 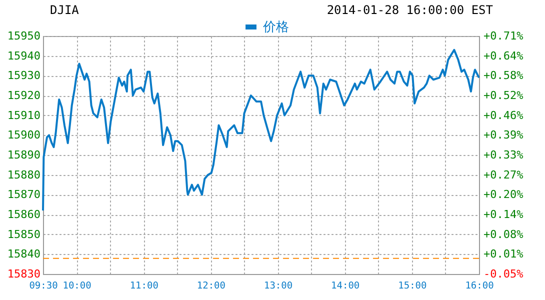 I want to click on y2-tick-label: +0.52%, so click(x=504, y=95).